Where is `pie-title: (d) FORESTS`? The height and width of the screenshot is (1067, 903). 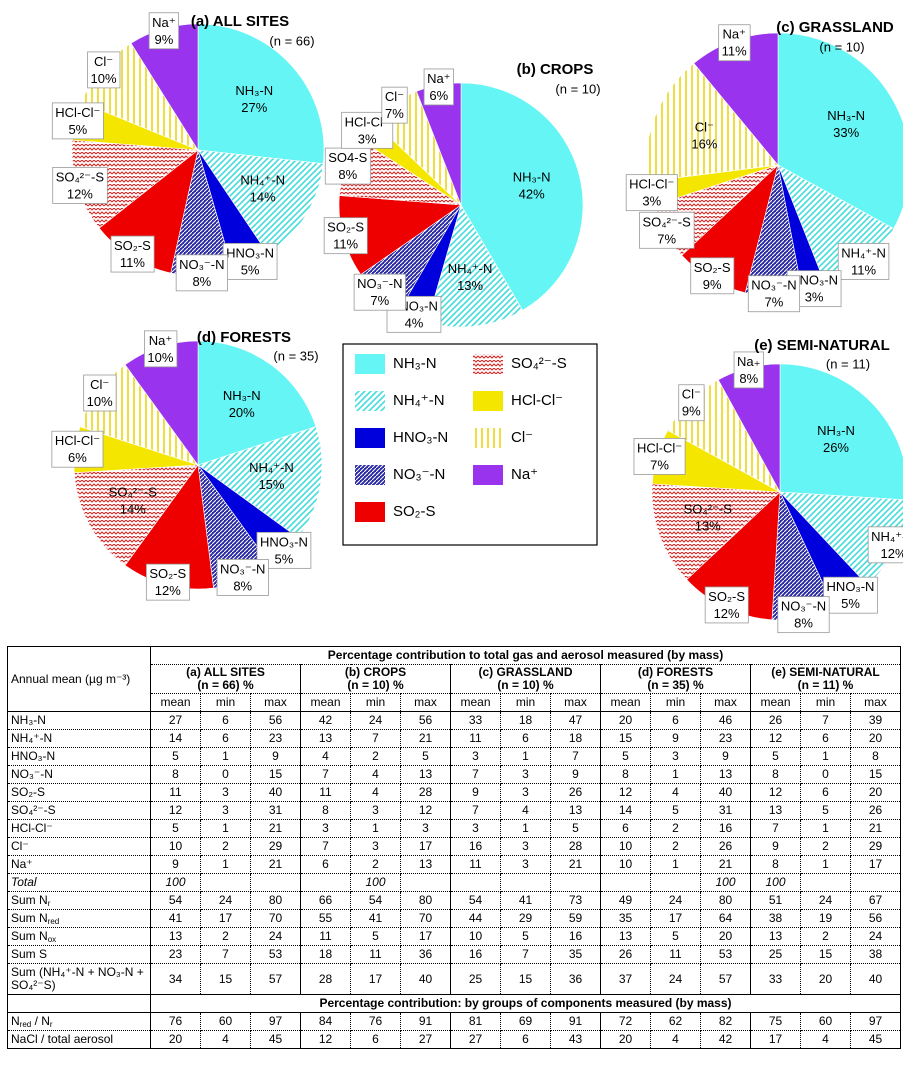 pie-title: (d) FORESTS is located at coordinates (244, 337).